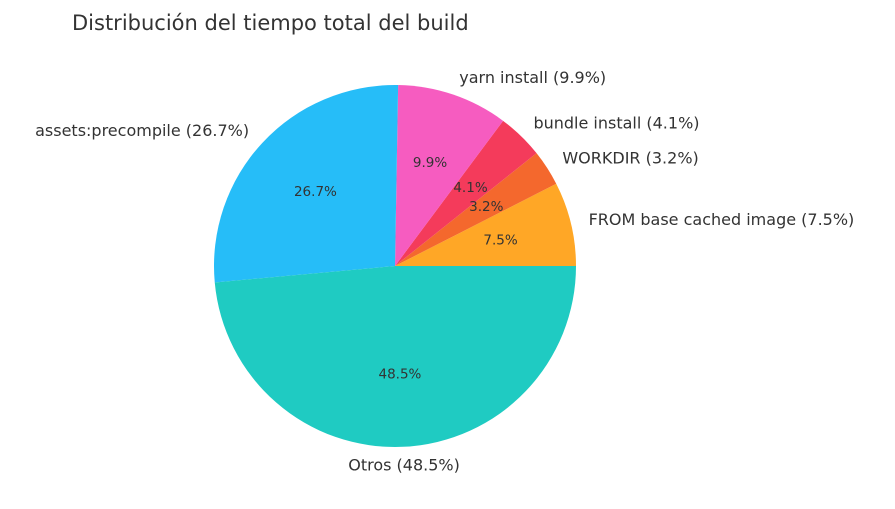  What do you see at coordinates (616, 122) in the screenshot?
I see `slice-label-2: bundle install (4.1%)` at bounding box center [616, 122].